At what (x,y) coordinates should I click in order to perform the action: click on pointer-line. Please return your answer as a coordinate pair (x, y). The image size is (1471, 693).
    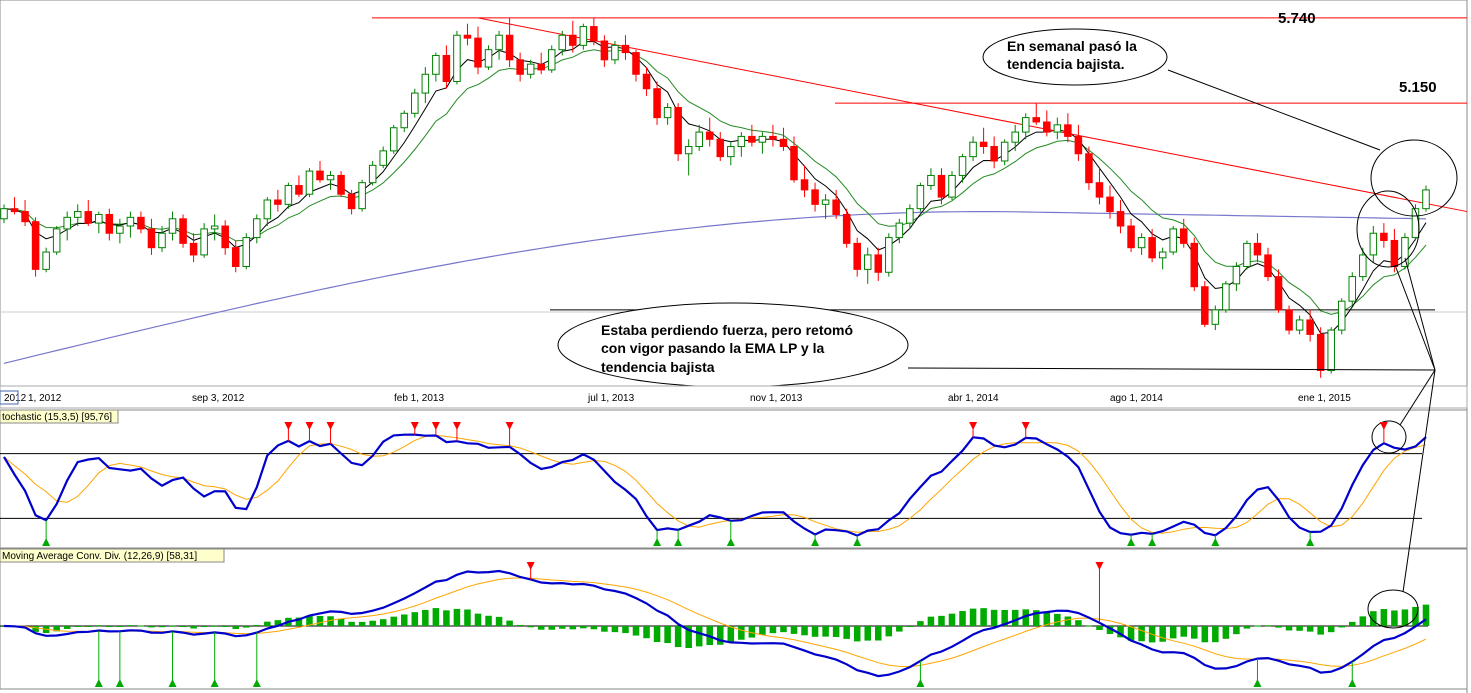
    Looking at the image, I should click on (1274, 110).